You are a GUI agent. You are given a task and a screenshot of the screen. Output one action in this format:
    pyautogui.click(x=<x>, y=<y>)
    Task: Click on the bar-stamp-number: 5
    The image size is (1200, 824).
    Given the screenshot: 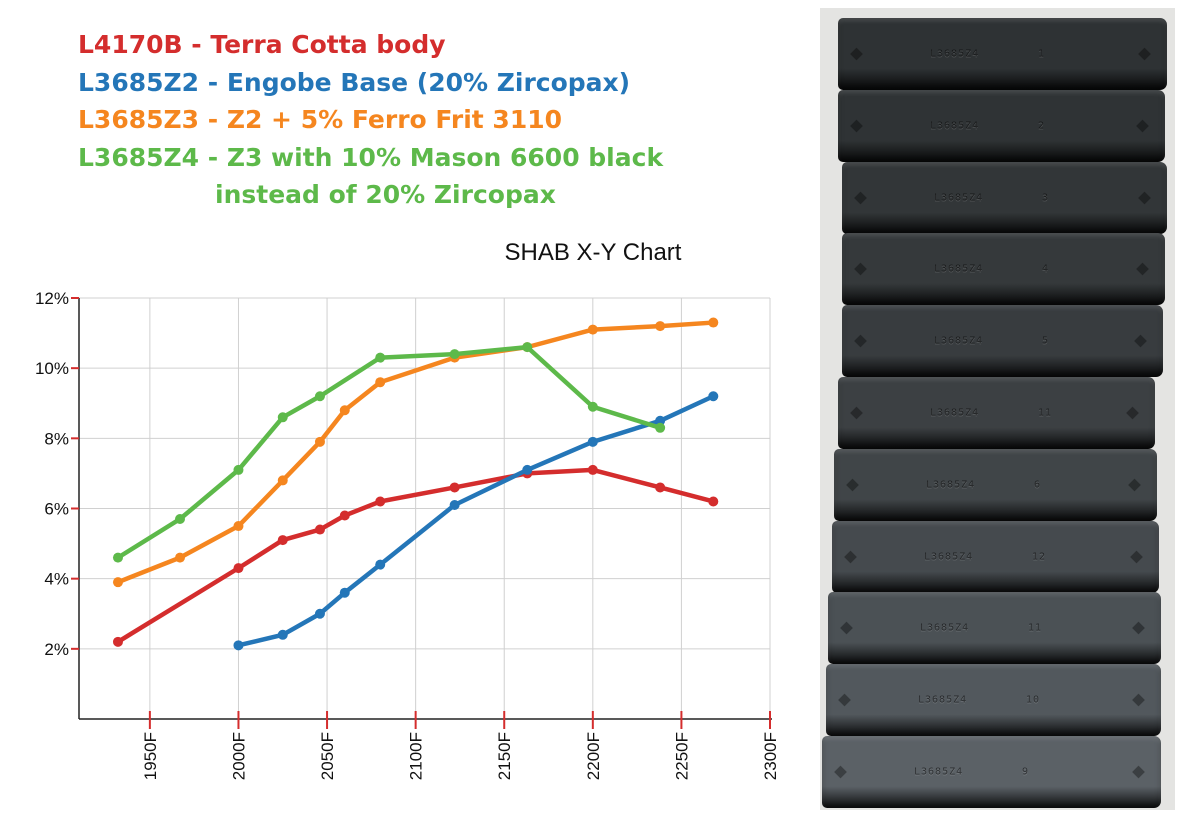 What is the action you would take?
    pyautogui.click(x=1046, y=341)
    